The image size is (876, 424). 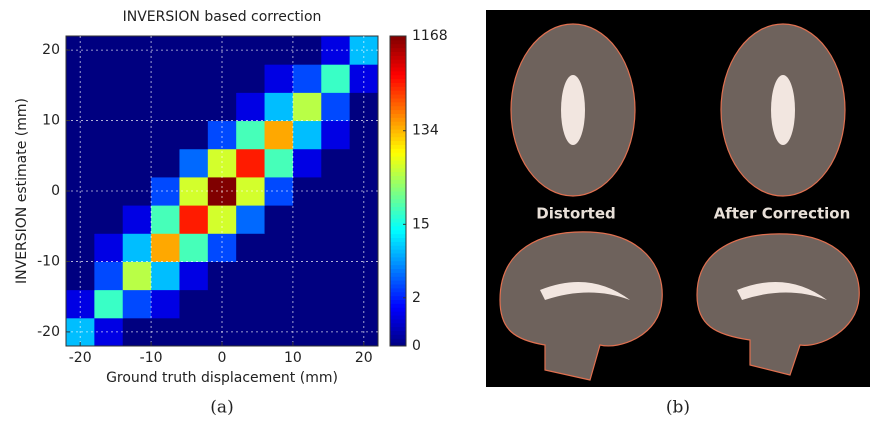 I want to click on colorbar-tick-label: 1168, so click(x=430, y=36).